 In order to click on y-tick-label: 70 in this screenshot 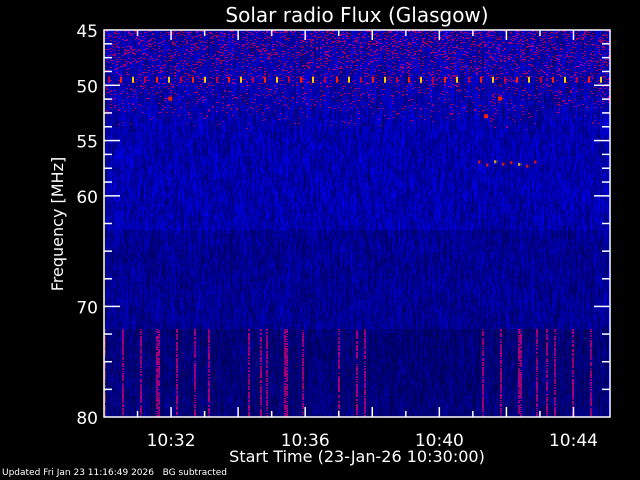, I will do `click(87, 308)`.